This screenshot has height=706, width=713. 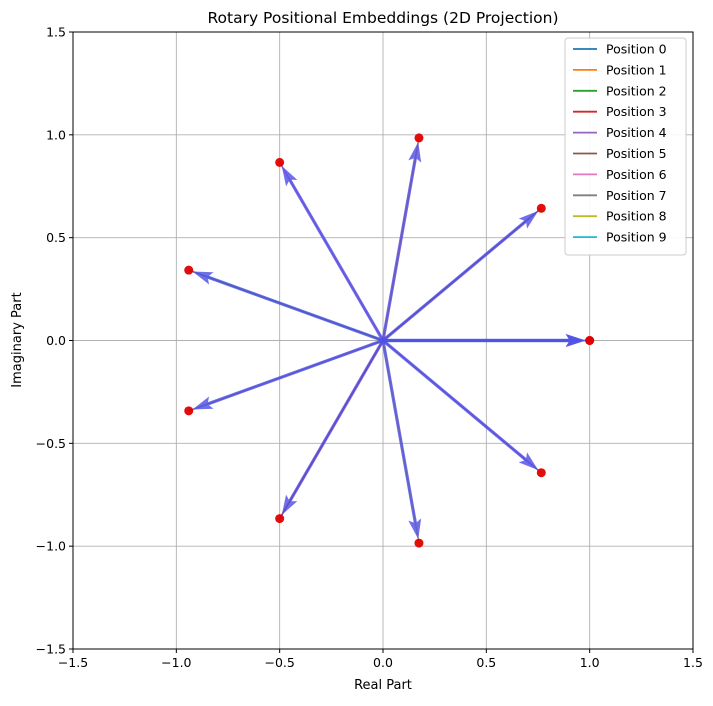 I want to click on x-tick-label: −0.5, so click(x=279, y=662).